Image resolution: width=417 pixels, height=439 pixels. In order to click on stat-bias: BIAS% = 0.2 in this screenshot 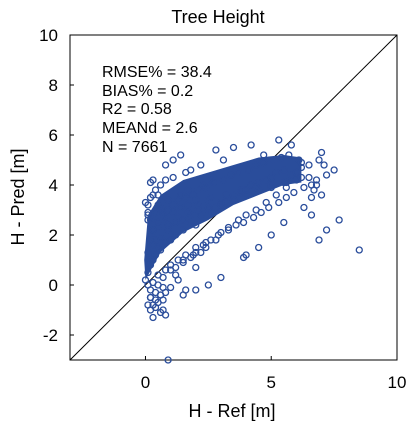, I will do `click(147, 91)`.